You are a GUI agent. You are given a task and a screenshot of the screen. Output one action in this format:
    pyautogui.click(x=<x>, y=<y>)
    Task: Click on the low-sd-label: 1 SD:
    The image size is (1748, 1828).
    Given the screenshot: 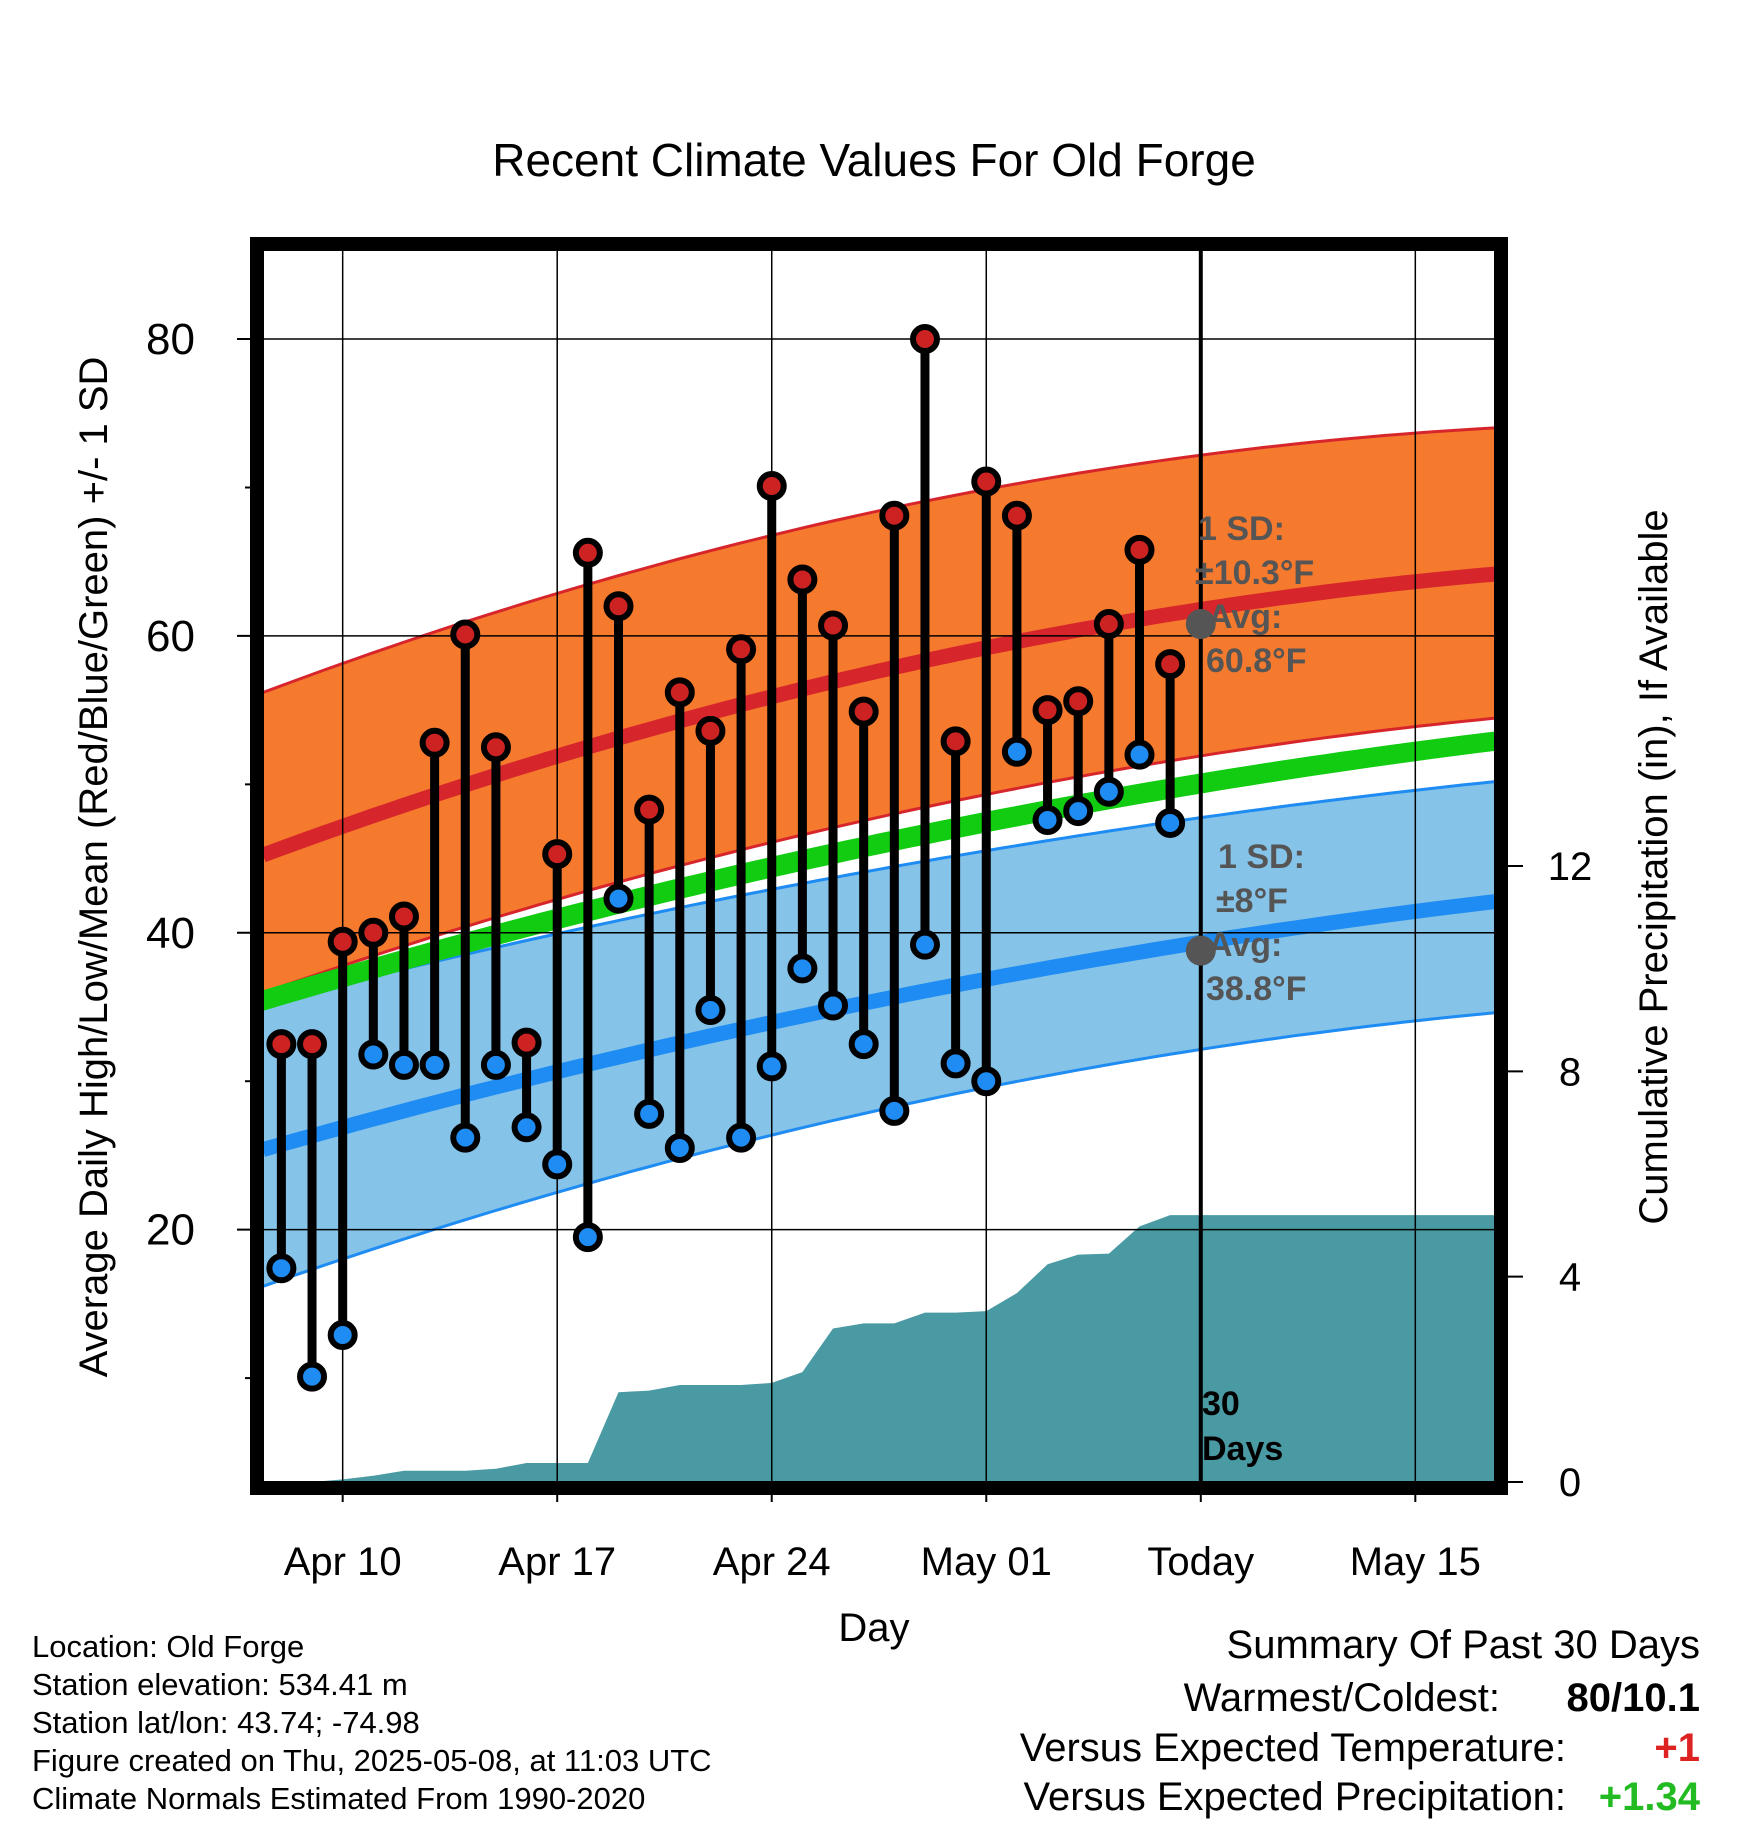 What is the action you would take?
    pyautogui.click(x=1261, y=857)
    